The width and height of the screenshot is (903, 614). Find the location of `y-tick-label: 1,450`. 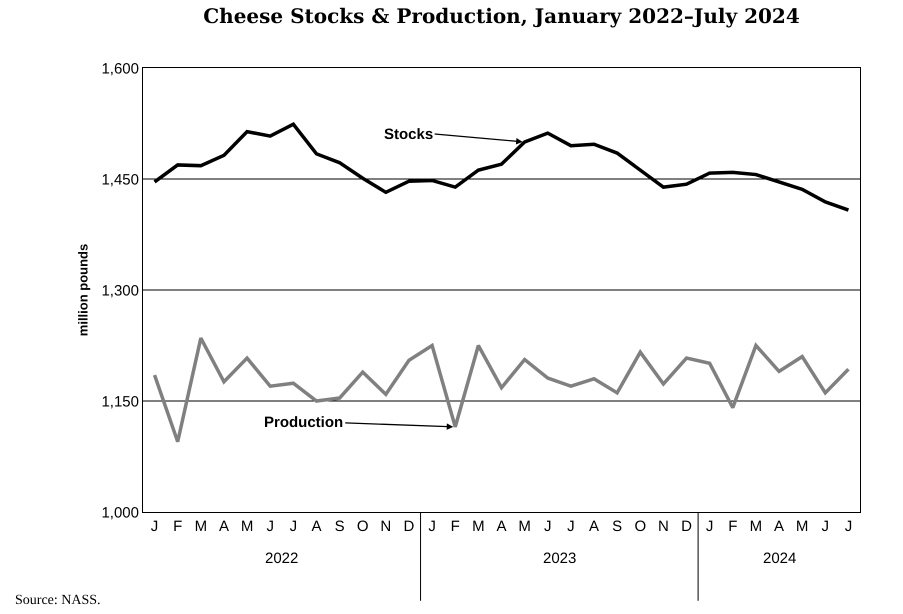

y-tick-label: 1,450 is located at coordinates (120, 179).